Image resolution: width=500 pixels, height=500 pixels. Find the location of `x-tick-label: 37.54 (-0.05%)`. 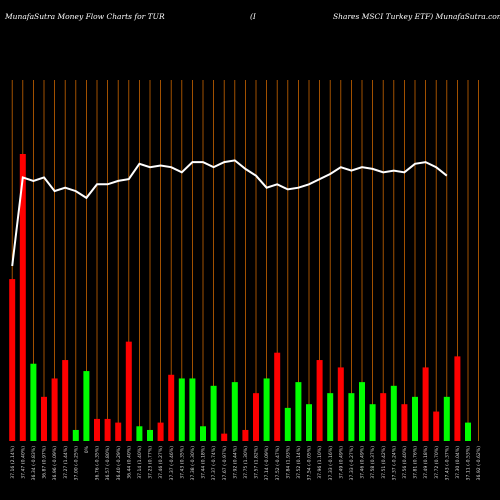

x-tick-label: 37.54 (-0.05%) is located at coordinates (310, 463).